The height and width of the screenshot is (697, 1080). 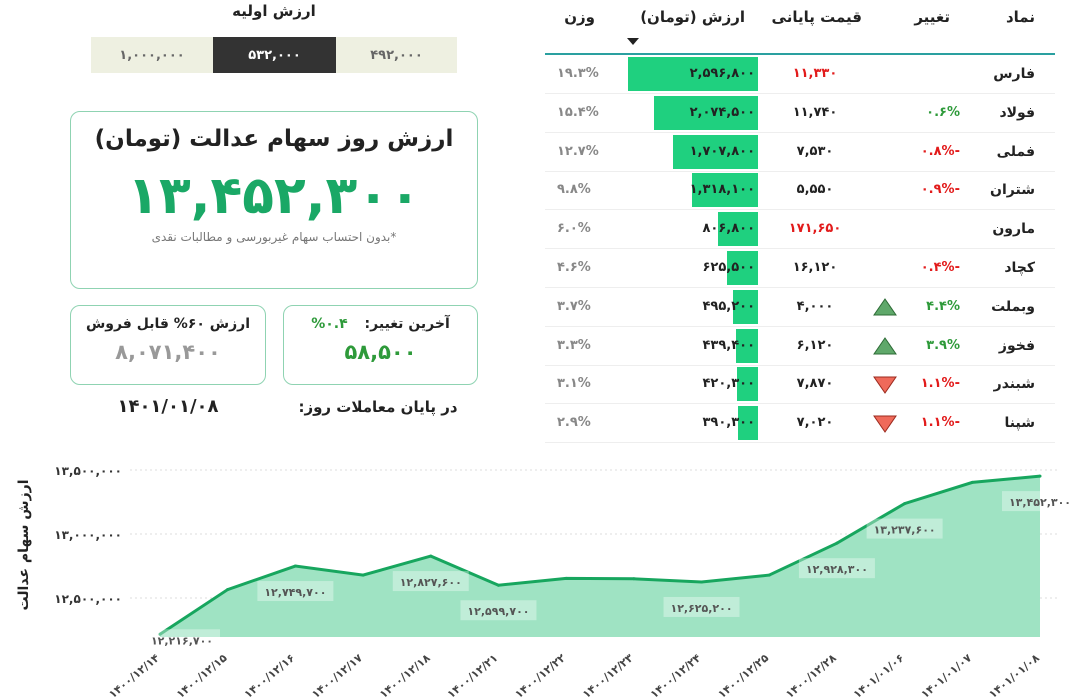 What do you see at coordinates (811, 674) in the screenshot?
I see `x-tick-label: ۱۴۰۰/۱۲/۲۸` at bounding box center [811, 674].